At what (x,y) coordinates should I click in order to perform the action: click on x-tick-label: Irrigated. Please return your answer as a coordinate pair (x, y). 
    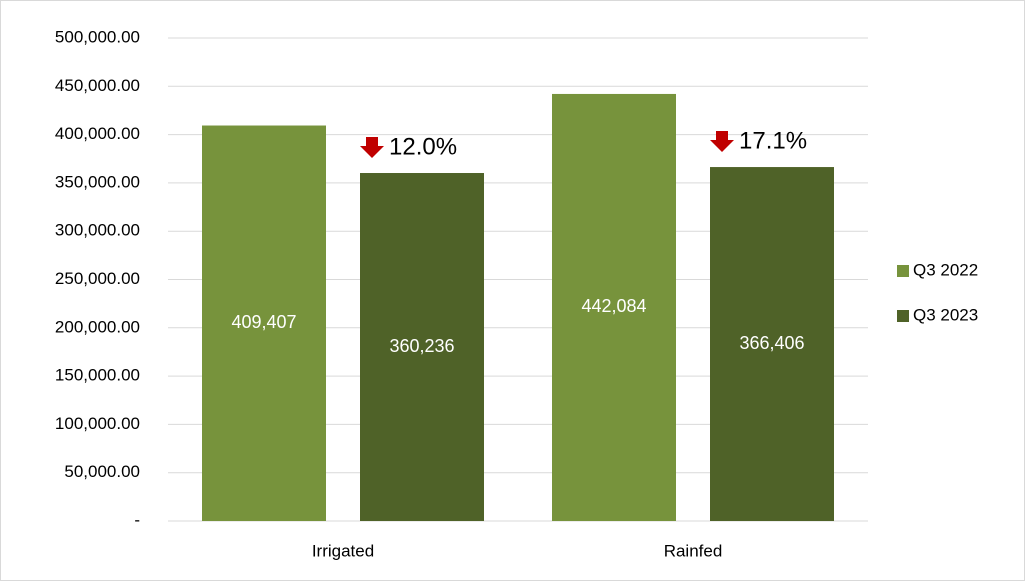
    Looking at the image, I should click on (343, 550).